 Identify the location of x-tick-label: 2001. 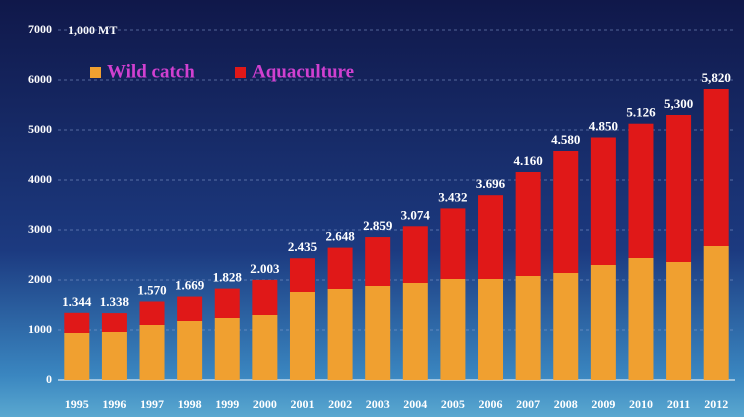
(302, 404).